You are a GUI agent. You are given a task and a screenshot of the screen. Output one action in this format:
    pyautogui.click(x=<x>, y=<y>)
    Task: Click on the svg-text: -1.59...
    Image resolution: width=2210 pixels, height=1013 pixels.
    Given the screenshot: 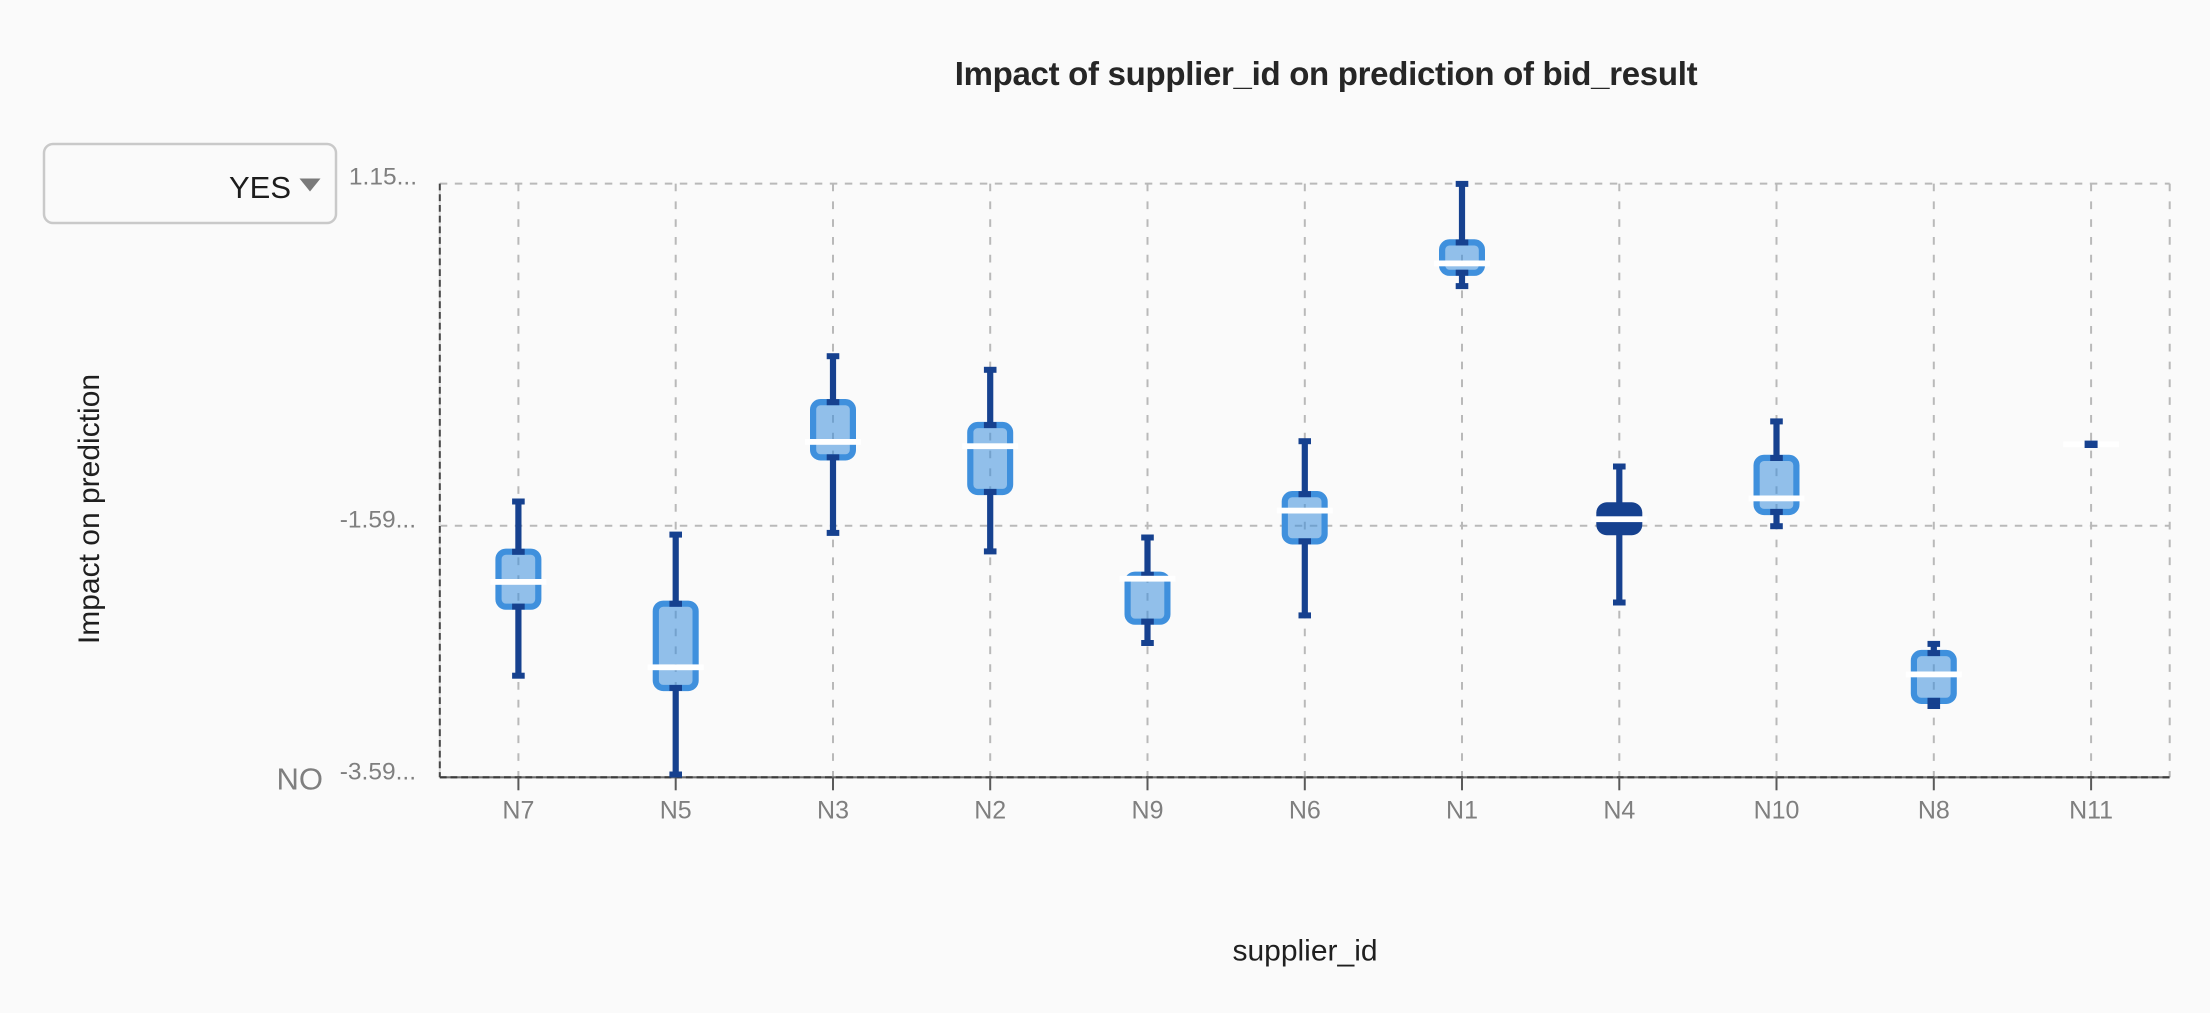 What is the action you would take?
    pyautogui.click(x=378, y=519)
    